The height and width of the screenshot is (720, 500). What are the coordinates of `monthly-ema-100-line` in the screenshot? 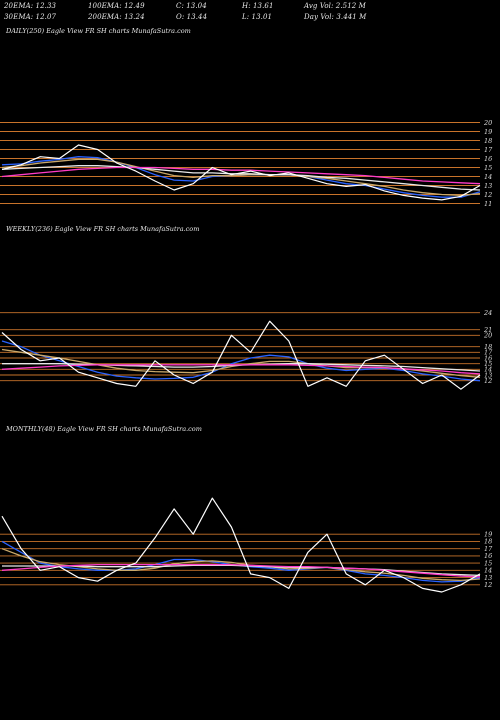 It's located at (241, 570).